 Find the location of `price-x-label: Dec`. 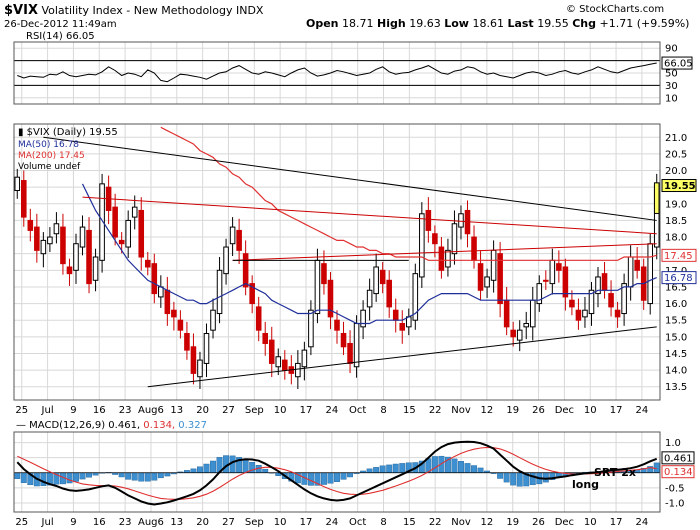

price-x-label: Dec is located at coordinates (564, 410).